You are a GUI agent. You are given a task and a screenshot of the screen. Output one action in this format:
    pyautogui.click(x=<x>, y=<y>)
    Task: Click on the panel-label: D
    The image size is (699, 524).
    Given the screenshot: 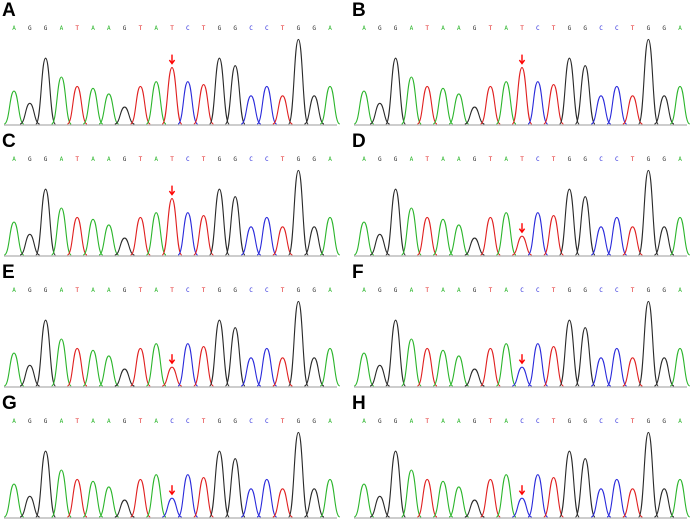 What is the action you would take?
    pyautogui.click(x=359, y=141)
    